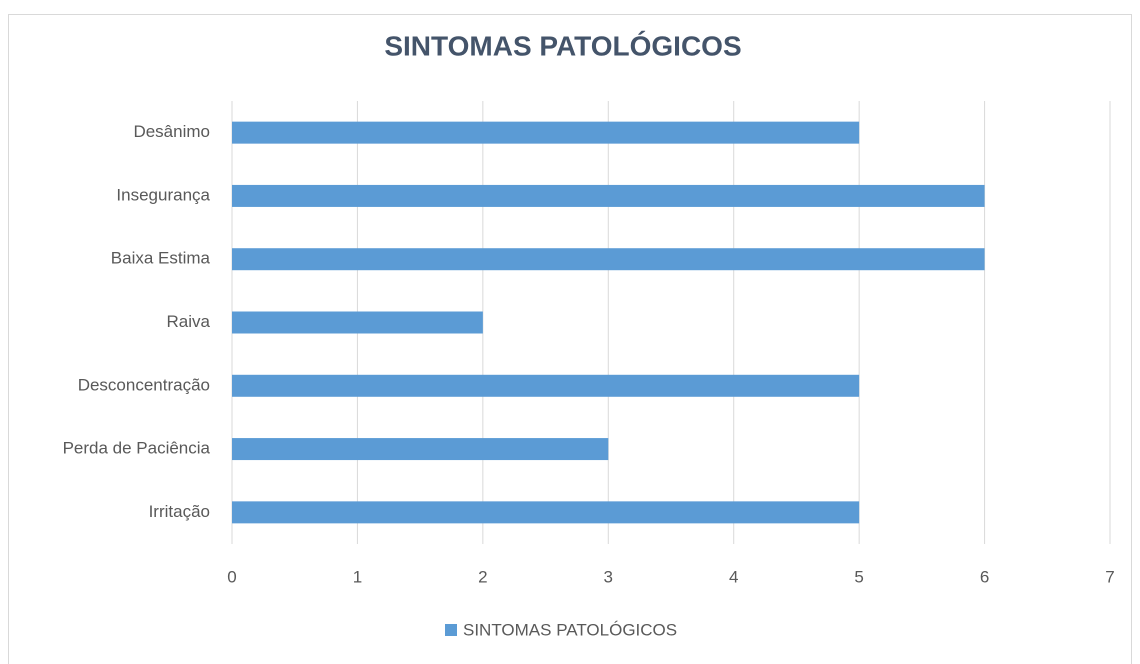  What do you see at coordinates (562, 45) in the screenshot?
I see `chart-title: SINTOMAS PATOLÓGICOS` at bounding box center [562, 45].